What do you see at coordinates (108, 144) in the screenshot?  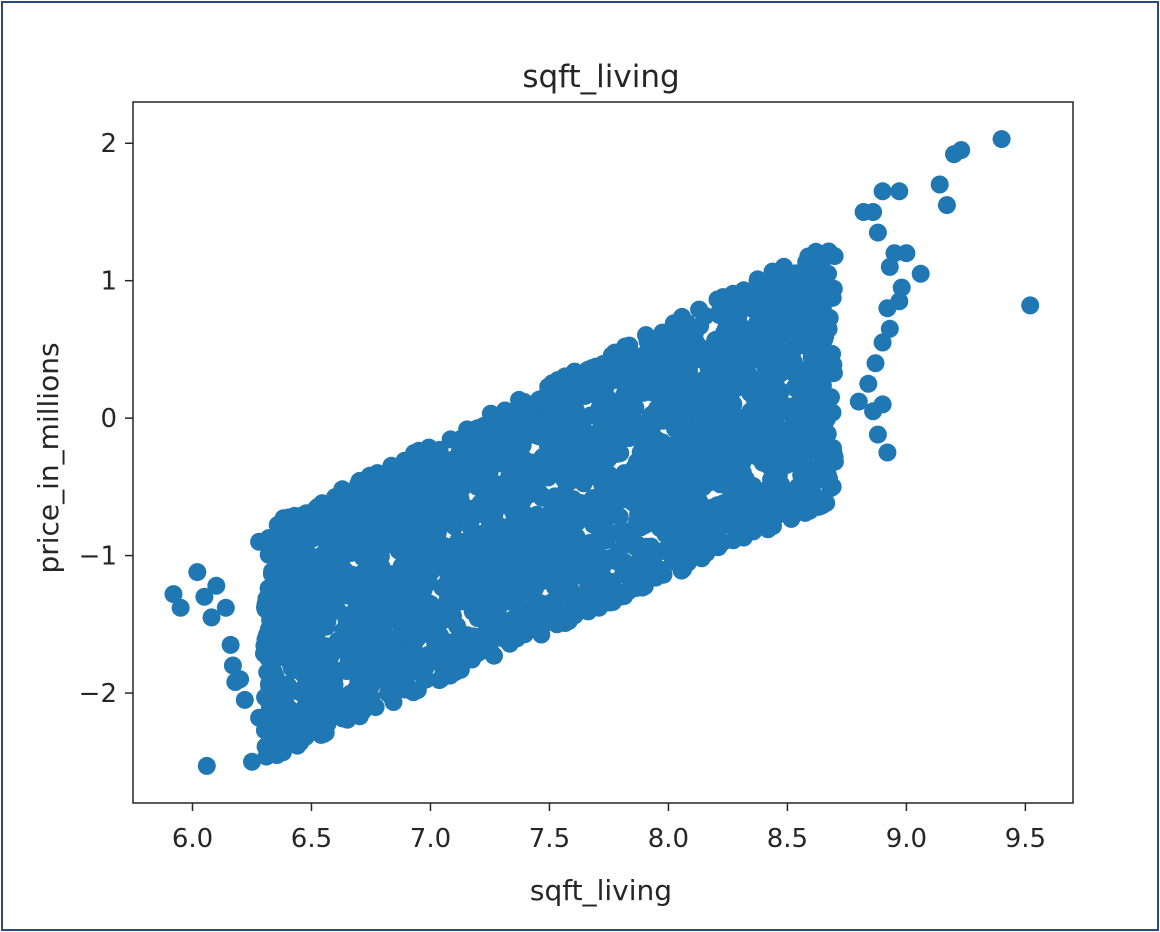 I see `y-tick-label: 2` at bounding box center [108, 144].